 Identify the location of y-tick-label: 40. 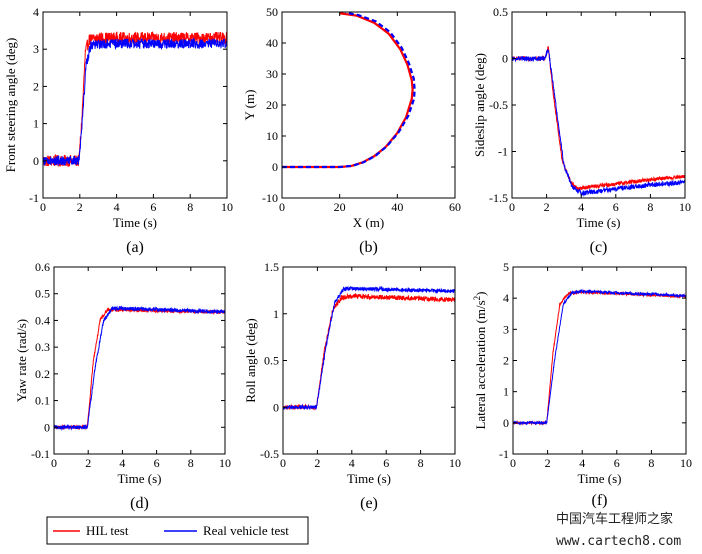
(272, 43).